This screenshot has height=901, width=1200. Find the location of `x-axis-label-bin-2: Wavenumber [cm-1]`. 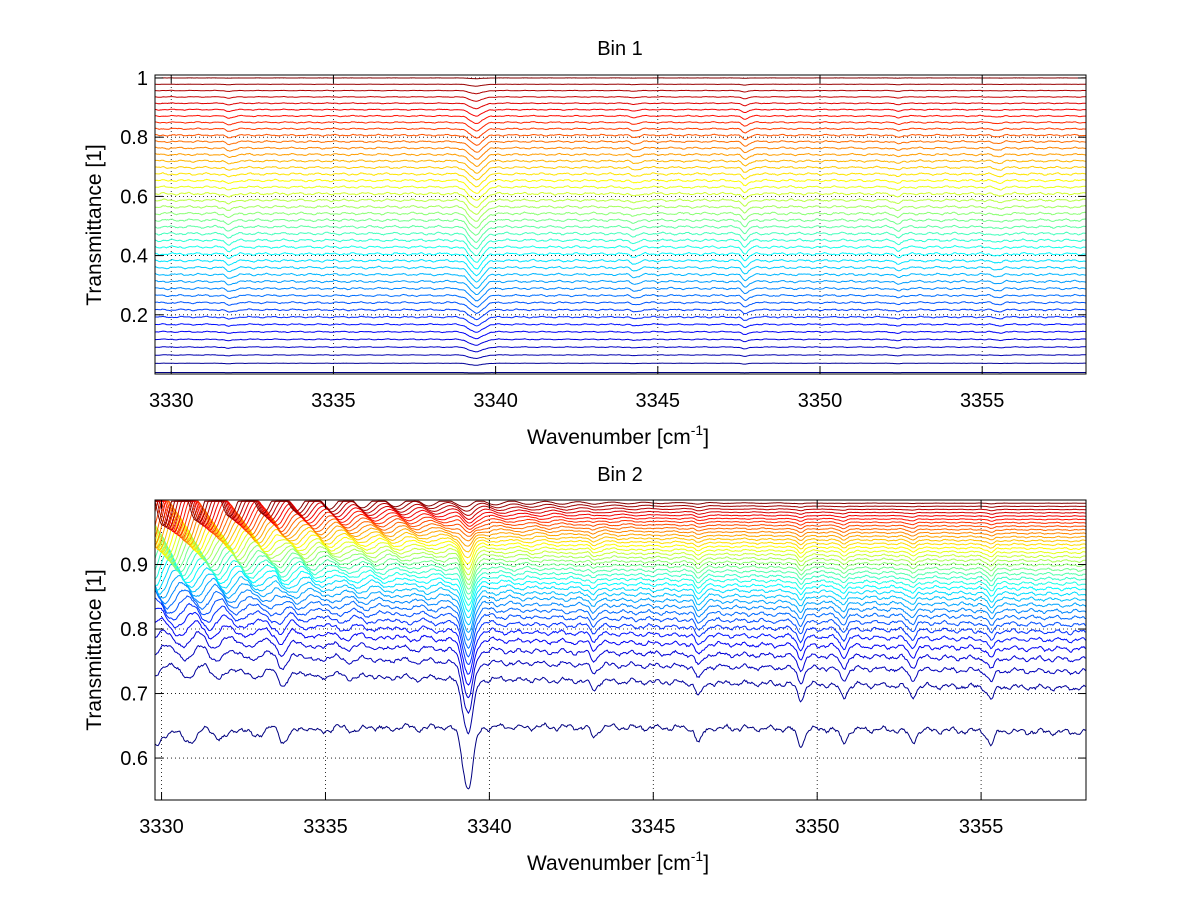

x-axis-label-bin-2: Wavenumber [cm-1] is located at coordinates (618, 861).